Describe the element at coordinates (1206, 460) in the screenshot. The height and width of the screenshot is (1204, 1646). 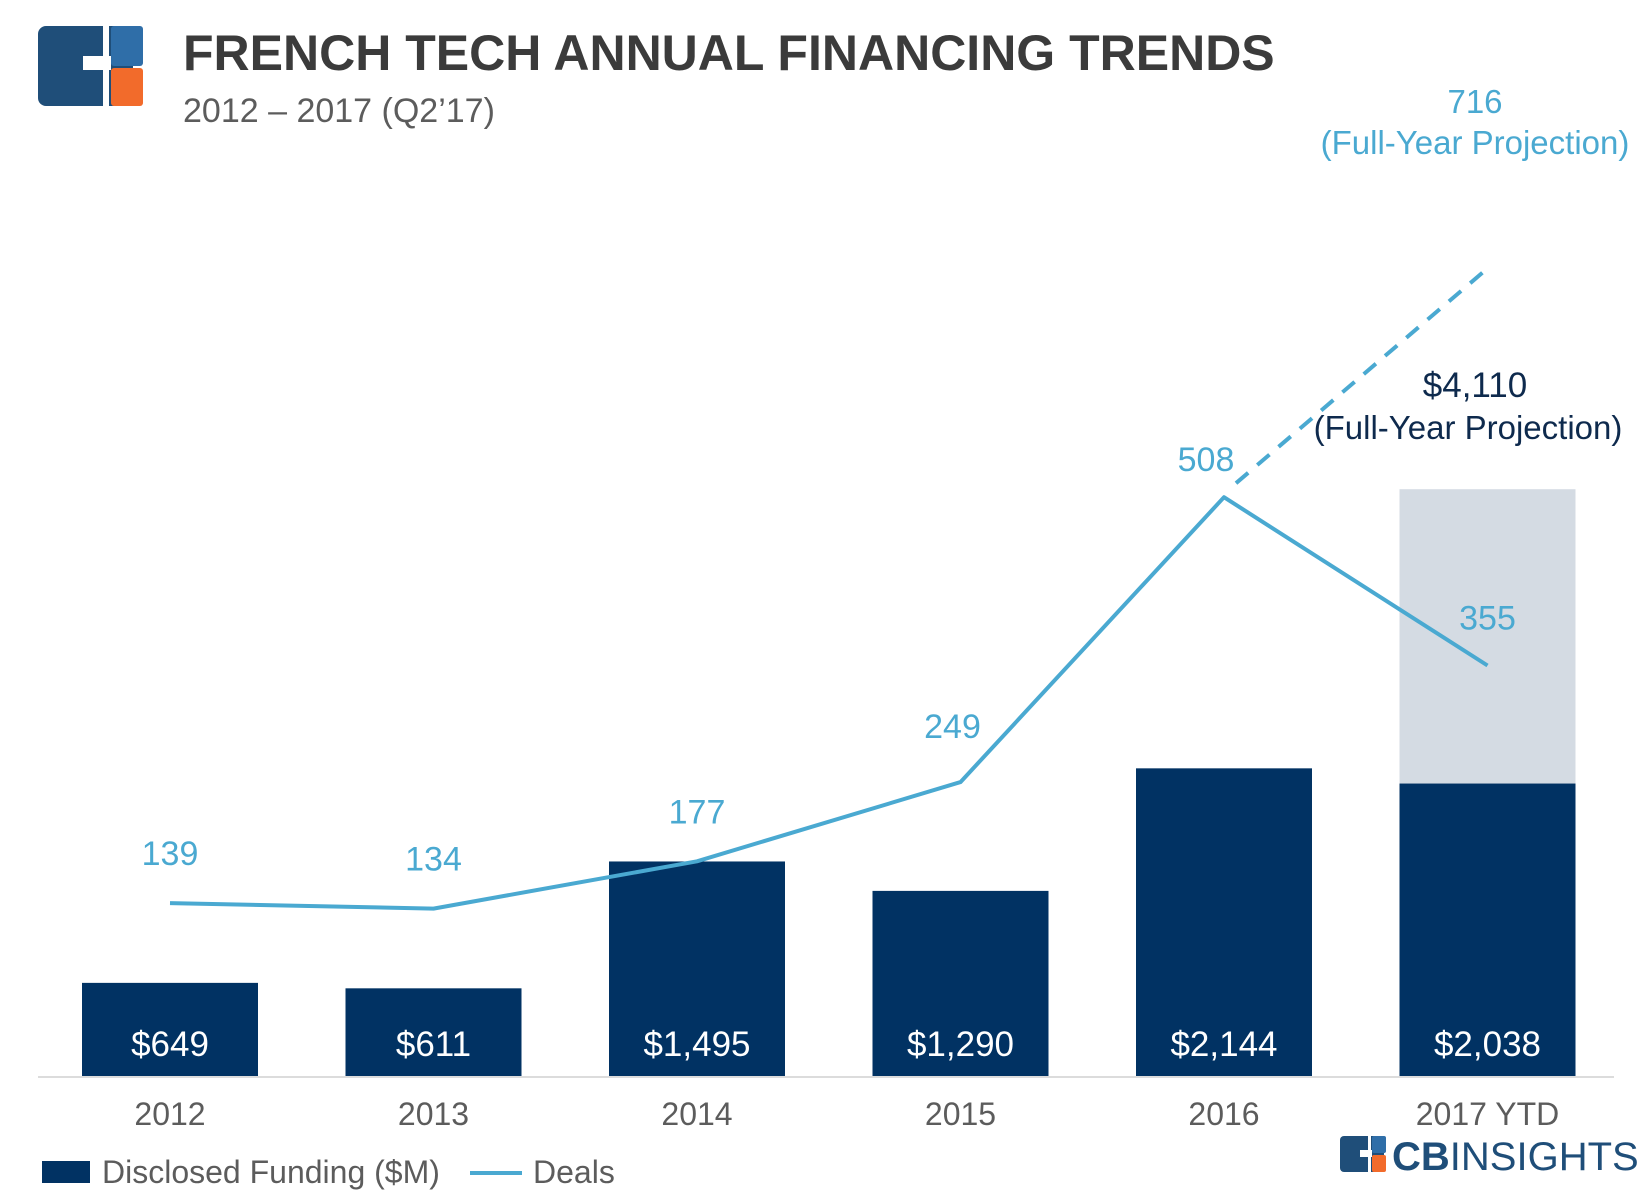
I see `deals-value-label: 508` at that location.